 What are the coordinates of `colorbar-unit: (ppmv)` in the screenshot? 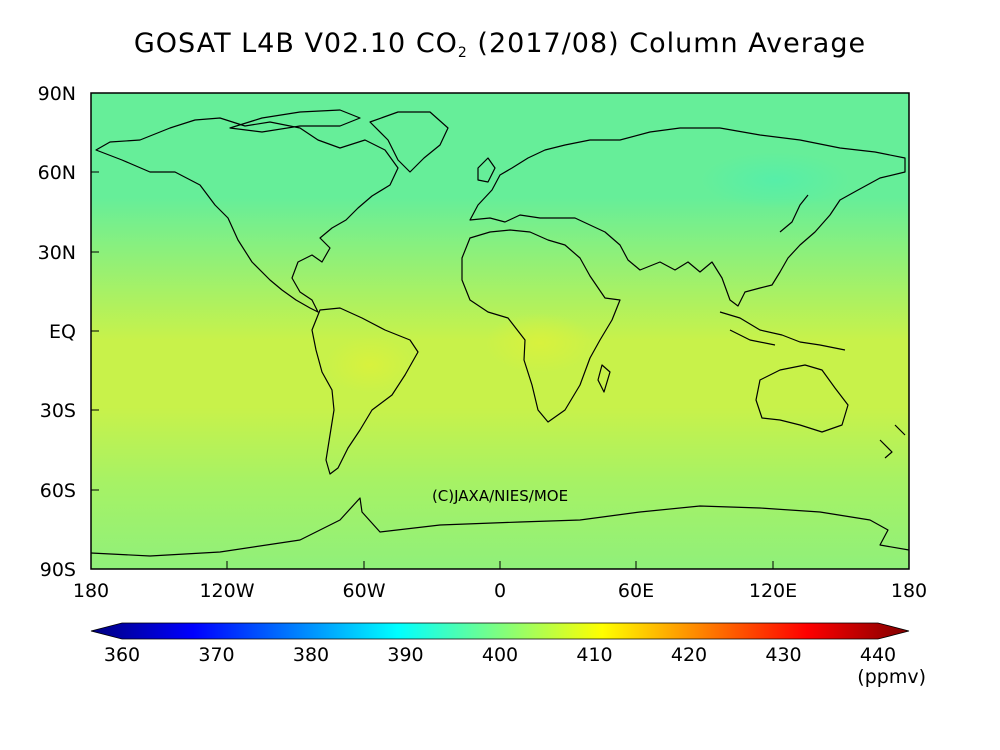 It's located at (891, 677).